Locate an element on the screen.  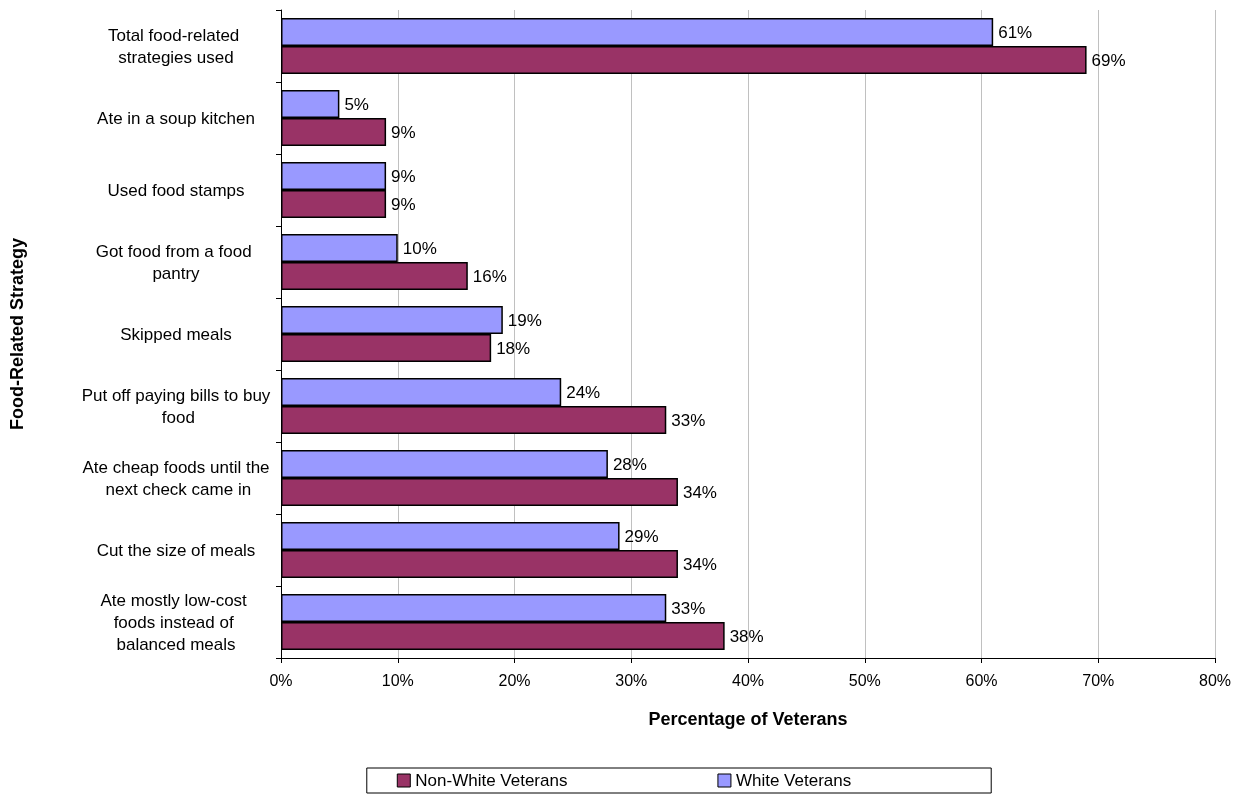
y-tick-label: Ate in a soup kitchen is located at coordinates (176, 118).